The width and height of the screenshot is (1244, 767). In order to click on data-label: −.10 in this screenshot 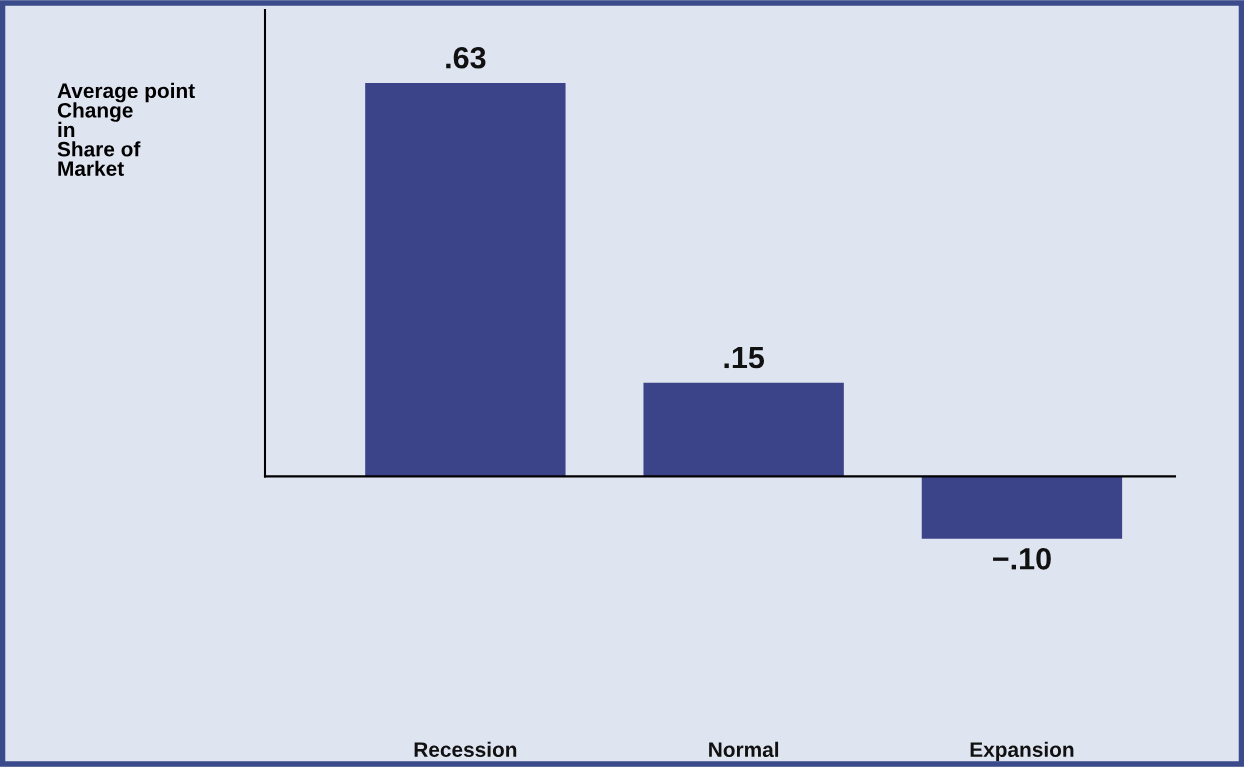, I will do `click(1022, 559)`.